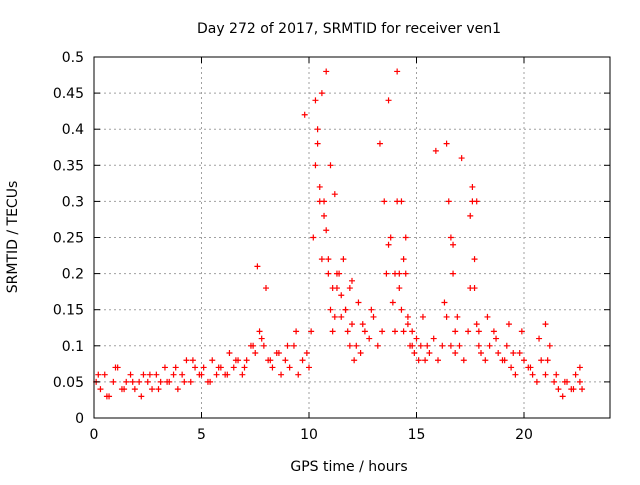 The image size is (640, 485). What do you see at coordinates (68, 239) in the screenshot?
I see `y-tick-label: 0.25` at bounding box center [68, 239].